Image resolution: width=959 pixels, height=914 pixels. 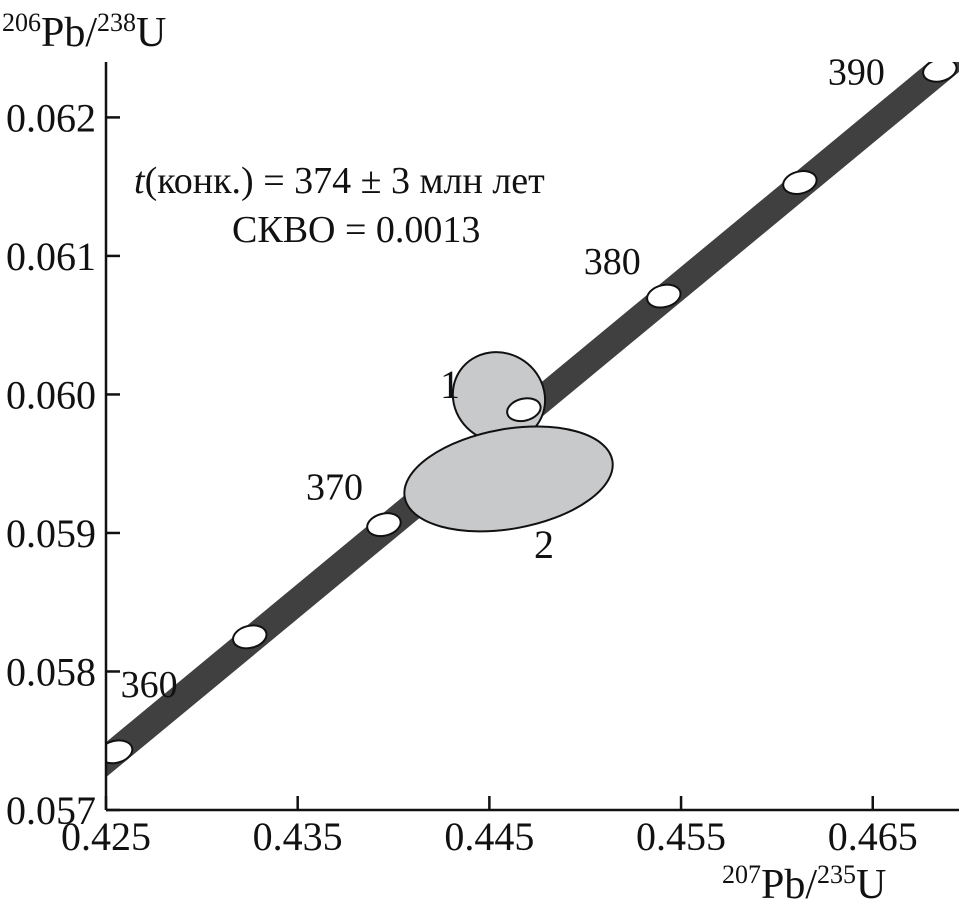 What do you see at coordinates (51, 671) in the screenshot?
I see `y-tick-label: 0.058` at bounding box center [51, 671].